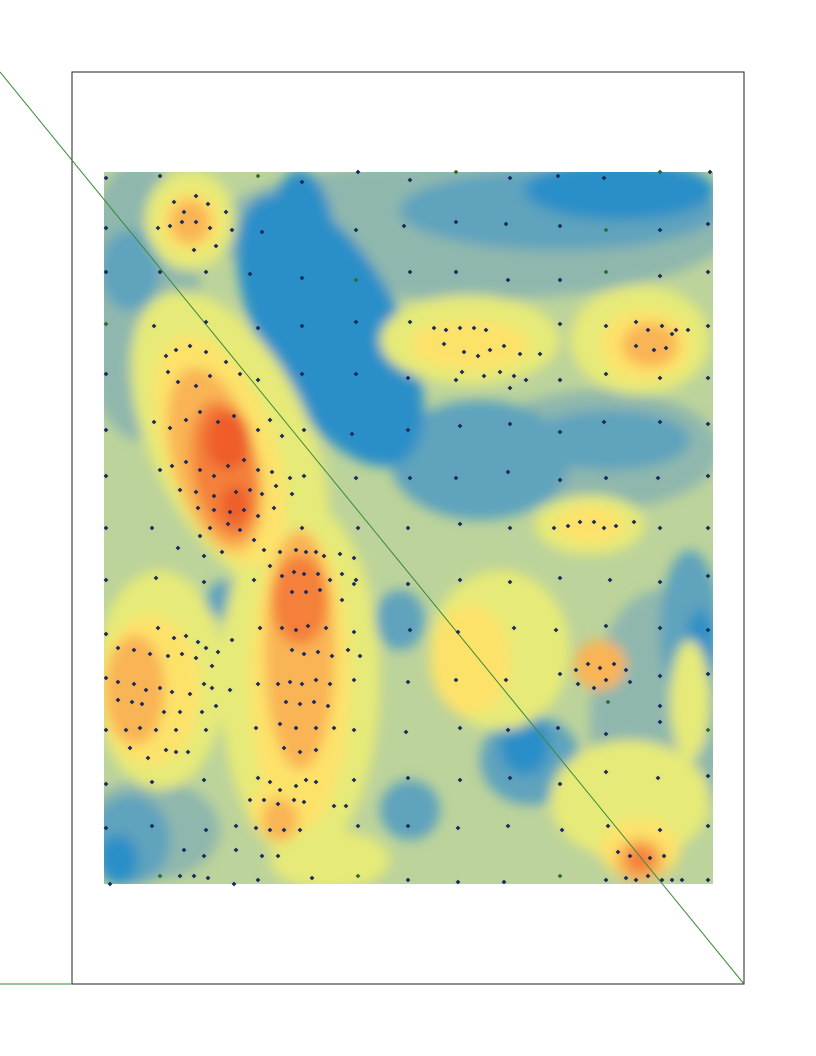  Describe the element at coordinates (590, 525) in the screenshot. I see `zone-high` at that location.